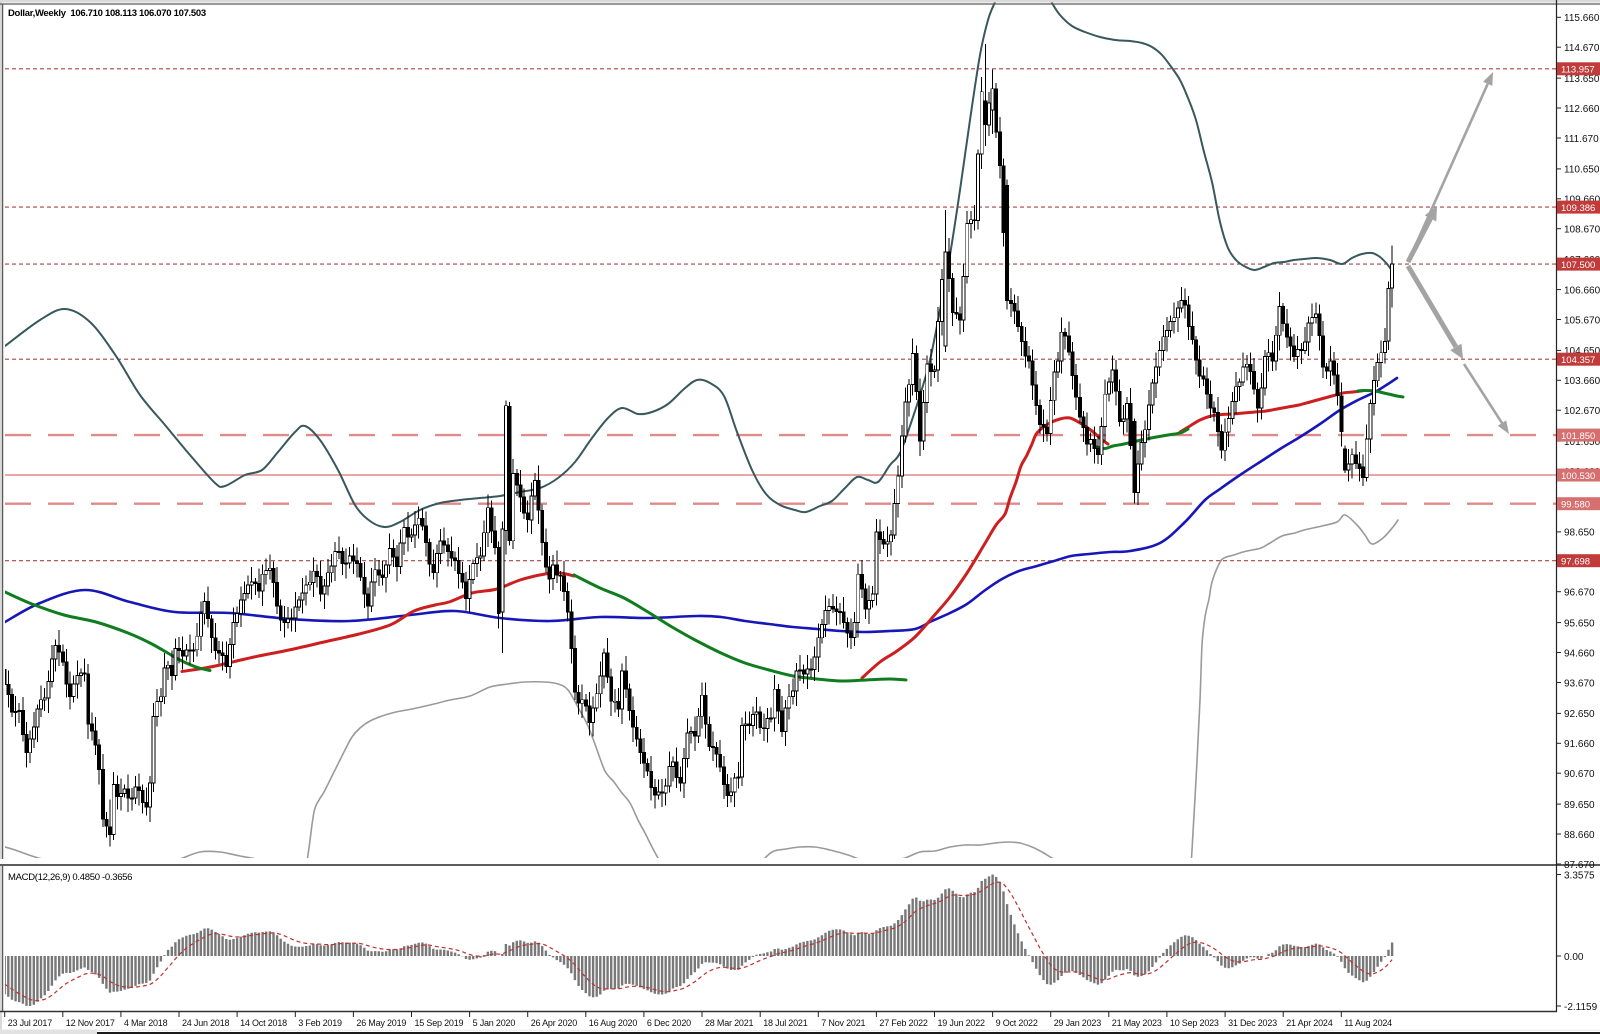 This screenshot has height=1034, width=1600. I want to click on svg-text: 108.670, so click(1582, 230).